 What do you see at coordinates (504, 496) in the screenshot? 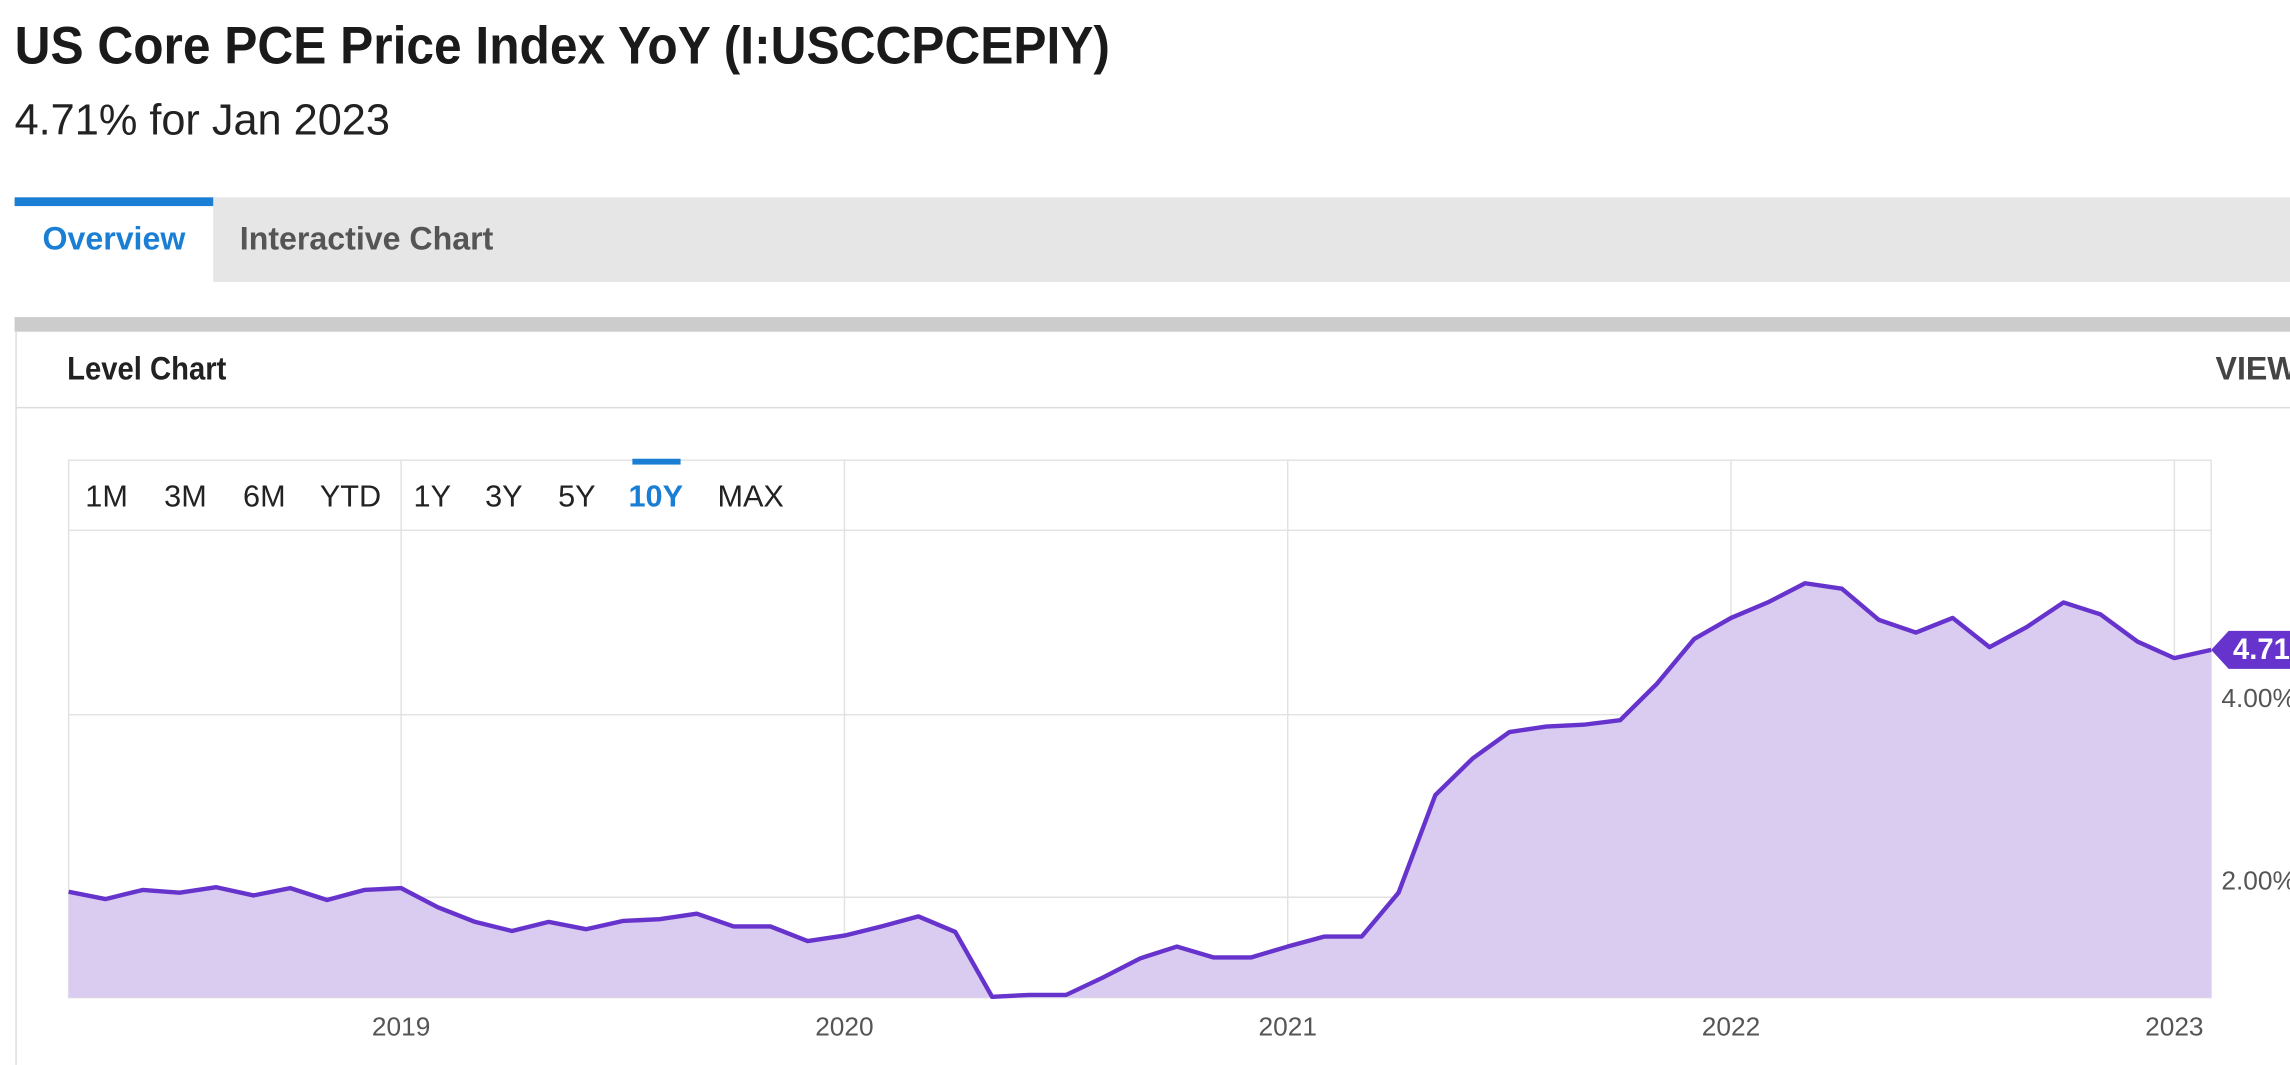
I see `range-button: 3Y` at bounding box center [504, 496].